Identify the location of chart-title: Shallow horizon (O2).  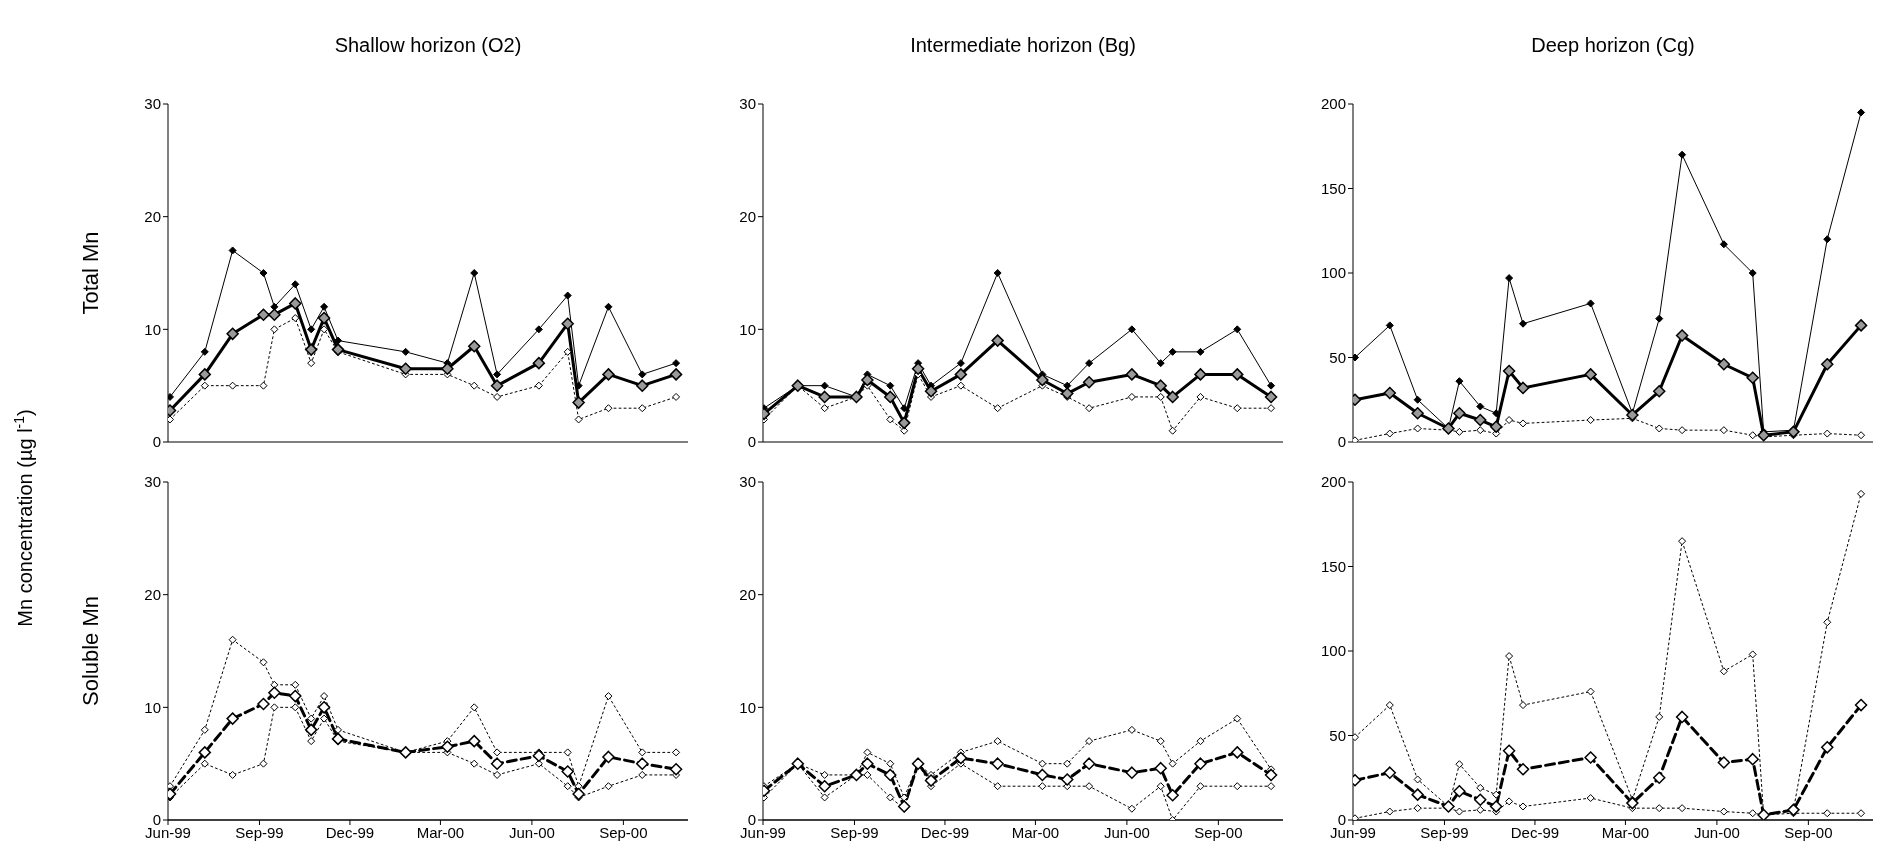
(428, 45).